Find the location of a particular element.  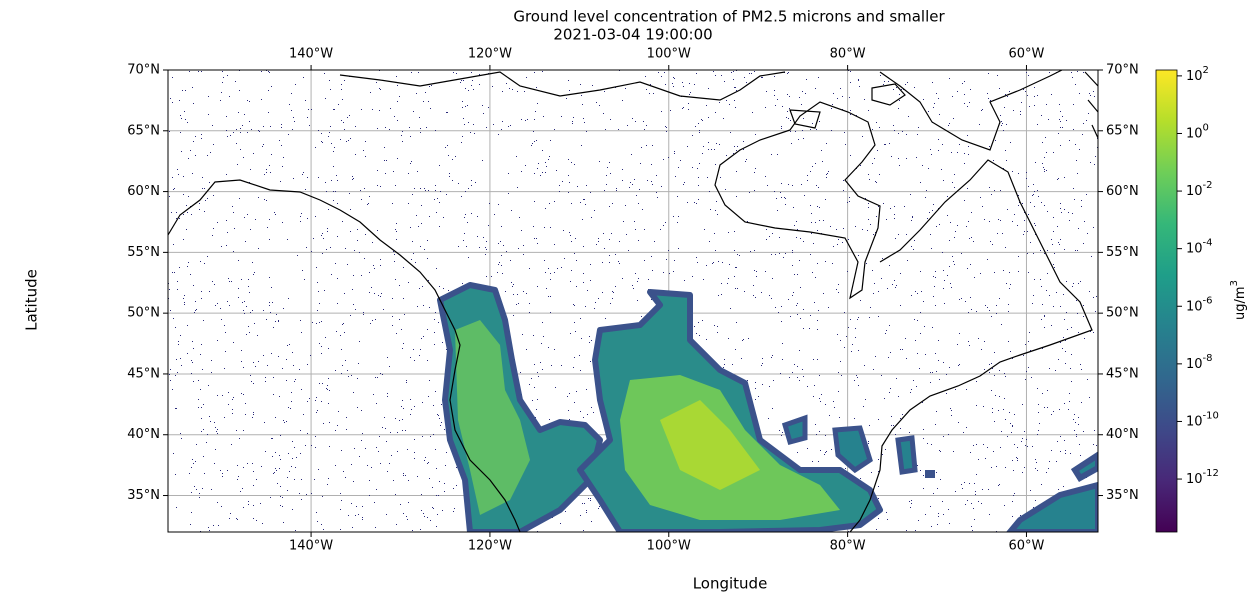

colorbar-label: ug/m3 is located at coordinates (1238, 300).